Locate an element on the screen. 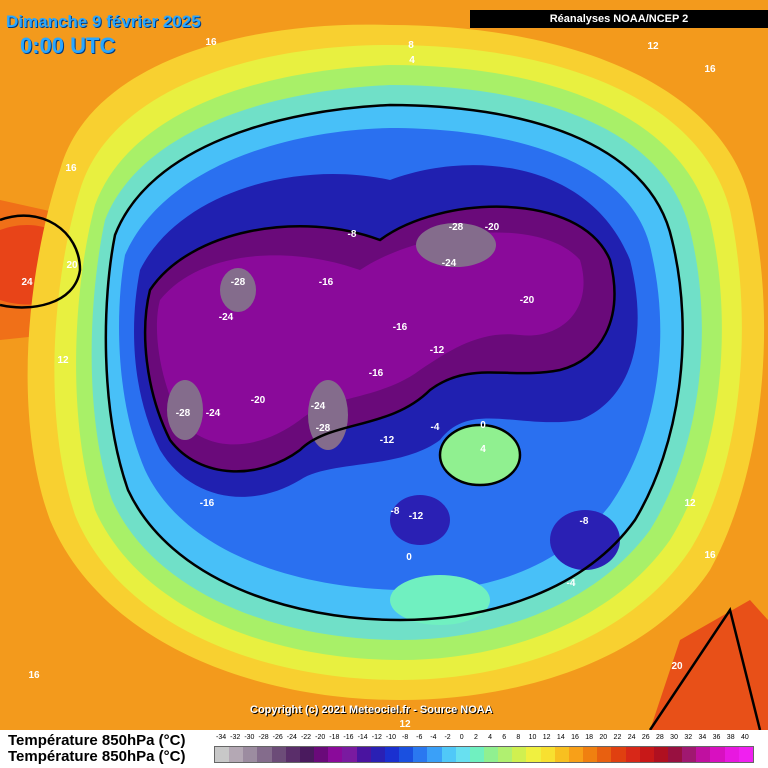  legend-tick-label: -28 is located at coordinates (263, 737).